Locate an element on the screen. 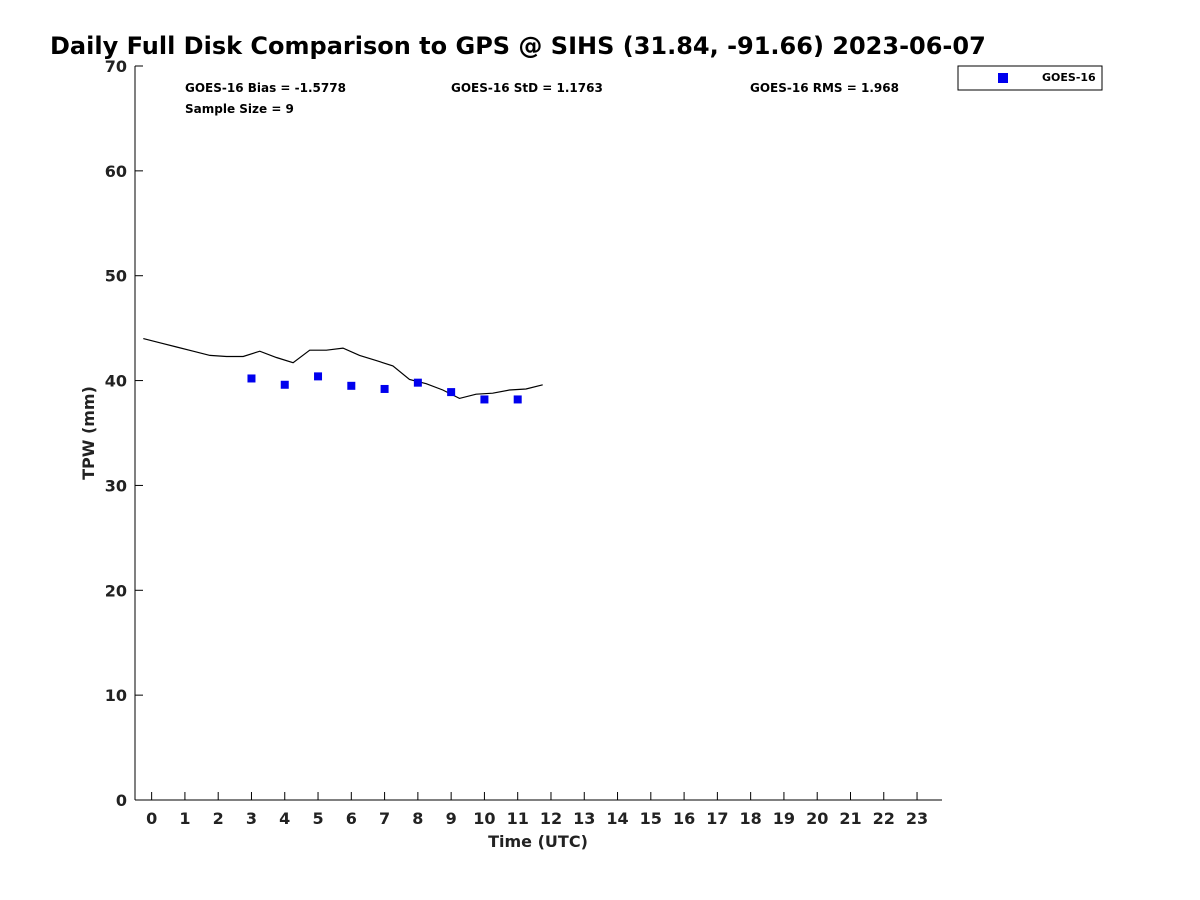 The width and height of the screenshot is (1200, 900). y-tick-label: 10 is located at coordinates (116, 695).